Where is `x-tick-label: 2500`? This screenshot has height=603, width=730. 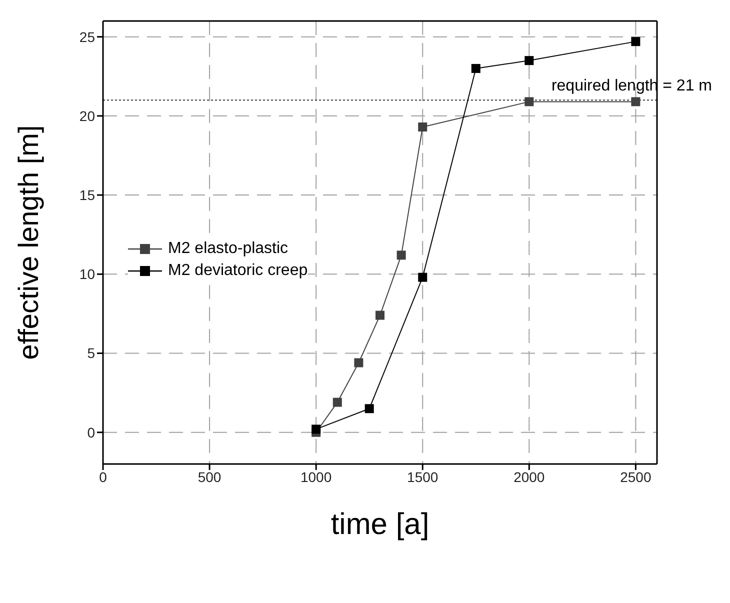 x-tick-label: 2500 is located at coordinates (636, 476).